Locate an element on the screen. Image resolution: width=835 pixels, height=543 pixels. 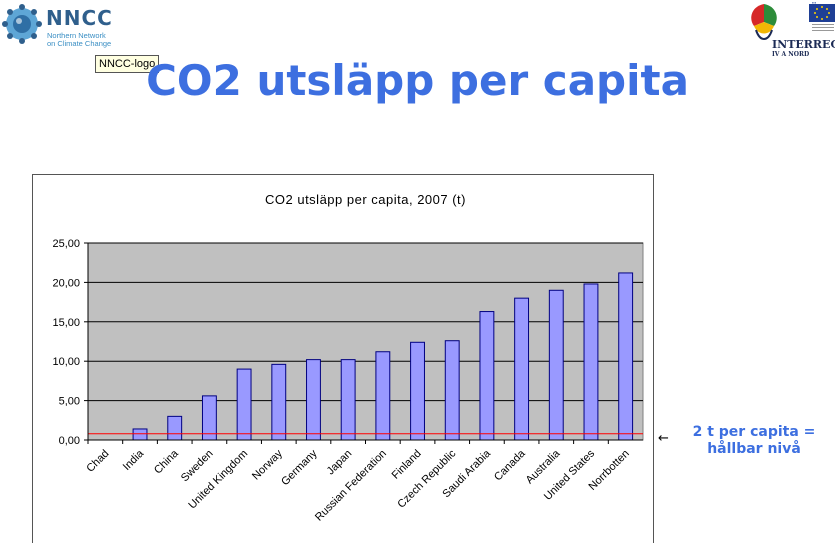
chart-title: CO2 utsläpp per capita, 2007 (t) is located at coordinates (365, 199).